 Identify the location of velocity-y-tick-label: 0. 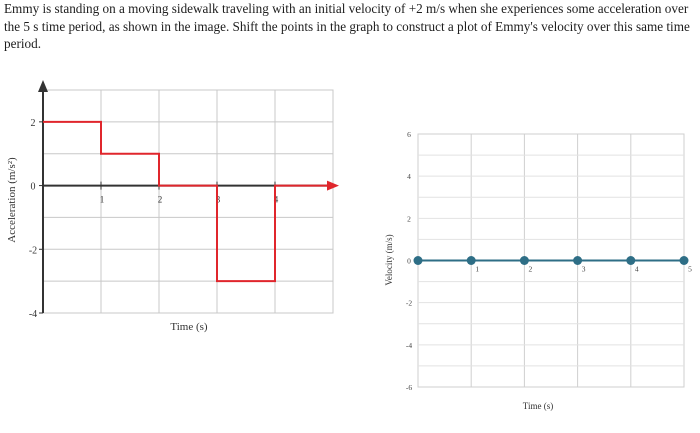
(409, 261).